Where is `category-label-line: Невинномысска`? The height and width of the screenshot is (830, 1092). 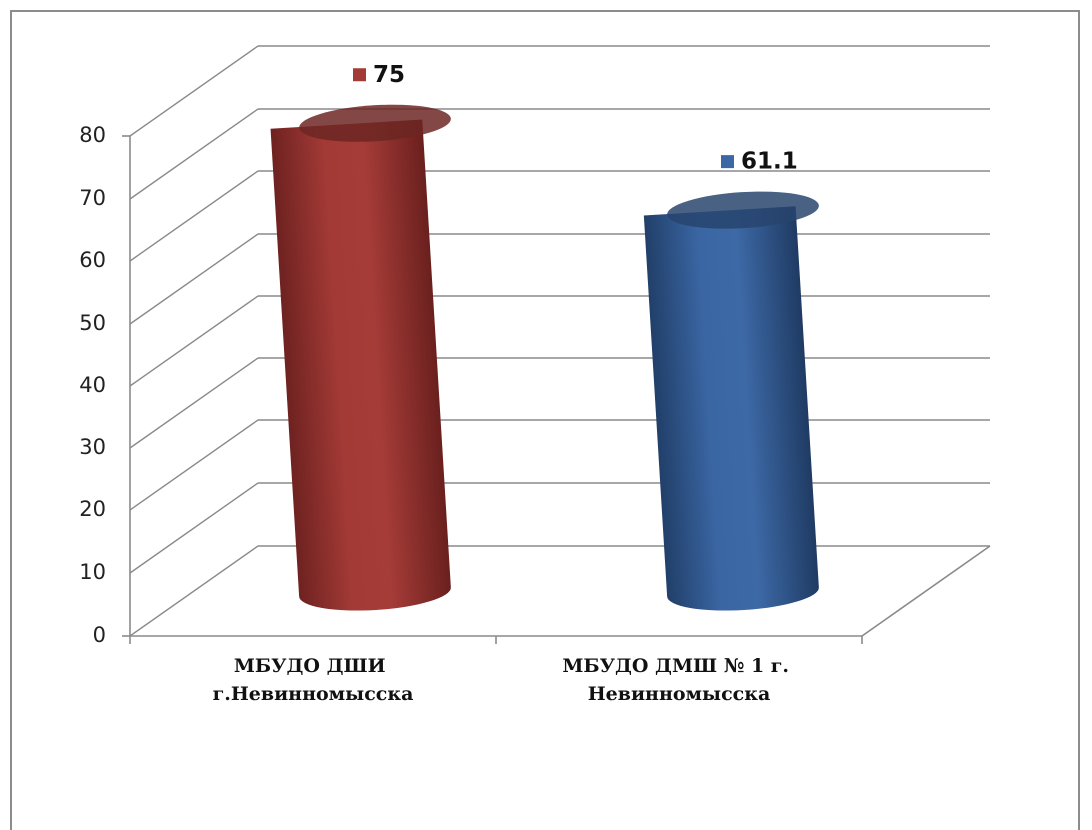
category-label-line: Невинномысска is located at coordinates (679, 694).